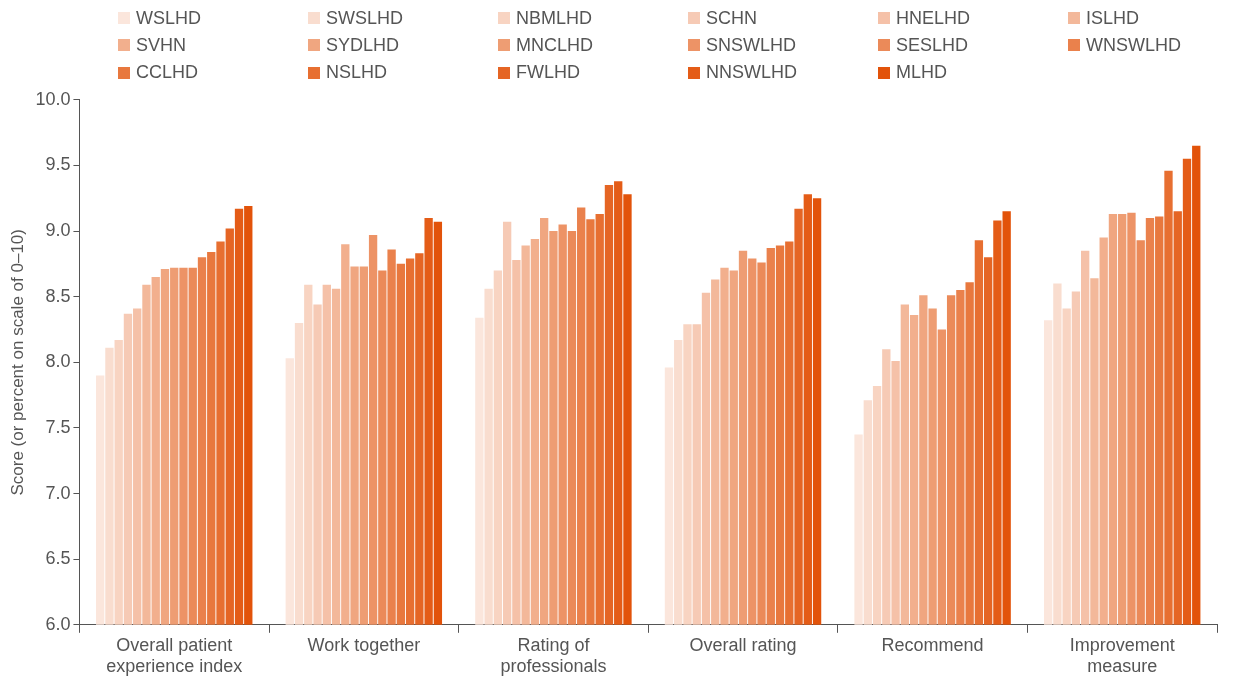 The image size is (1237, 682). Describe the element at coordinates (58, 623) in the screenshot. I see `y-tick-label: 6.0` at that location.